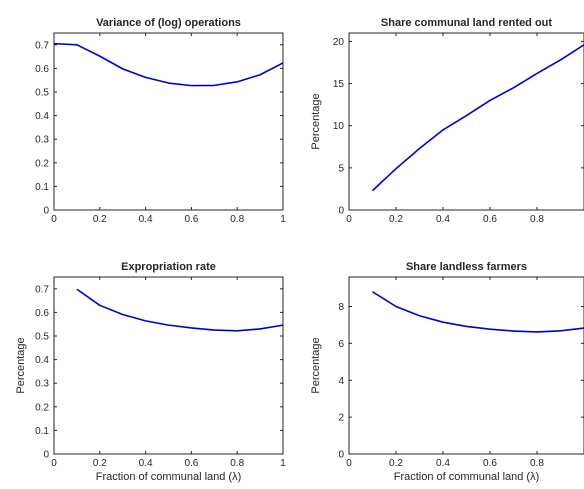  I want to click on y-tick-label: 6, so click(341, 344).